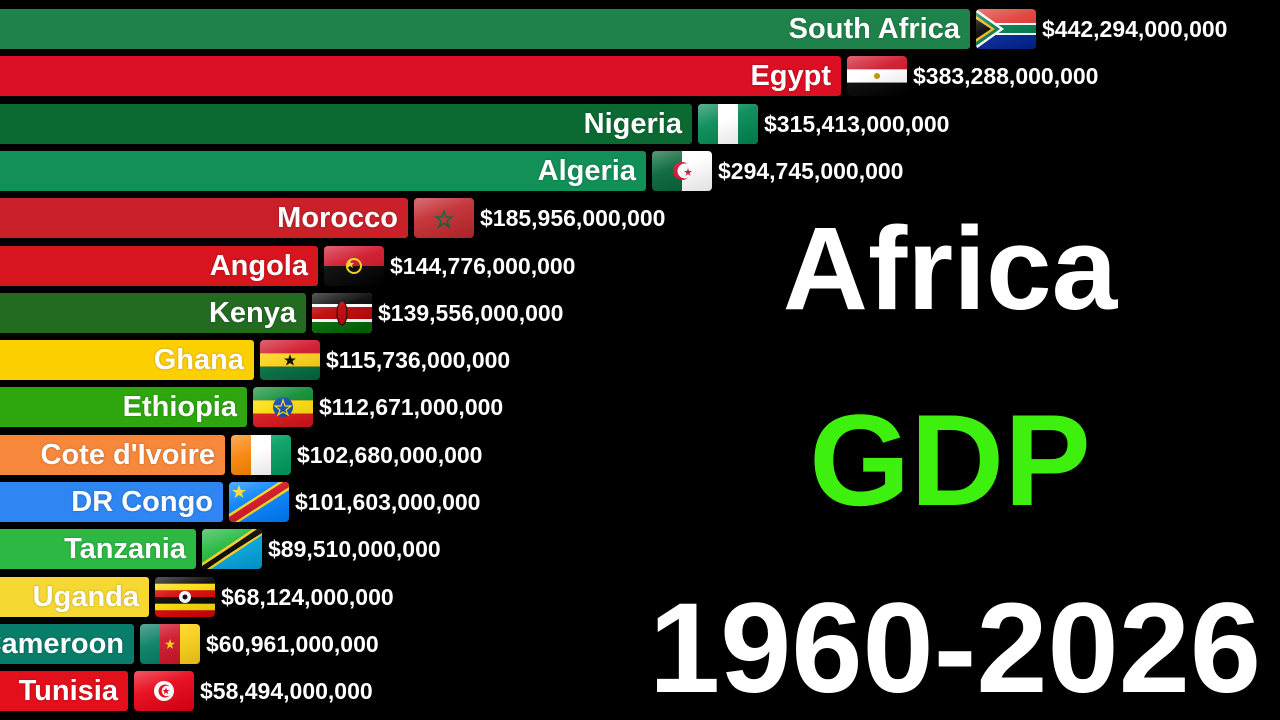  Describe the element at coordinates (640, 502) in the screenshot. I see `bar-row: DR Congo $101,603,000,000` at that location.